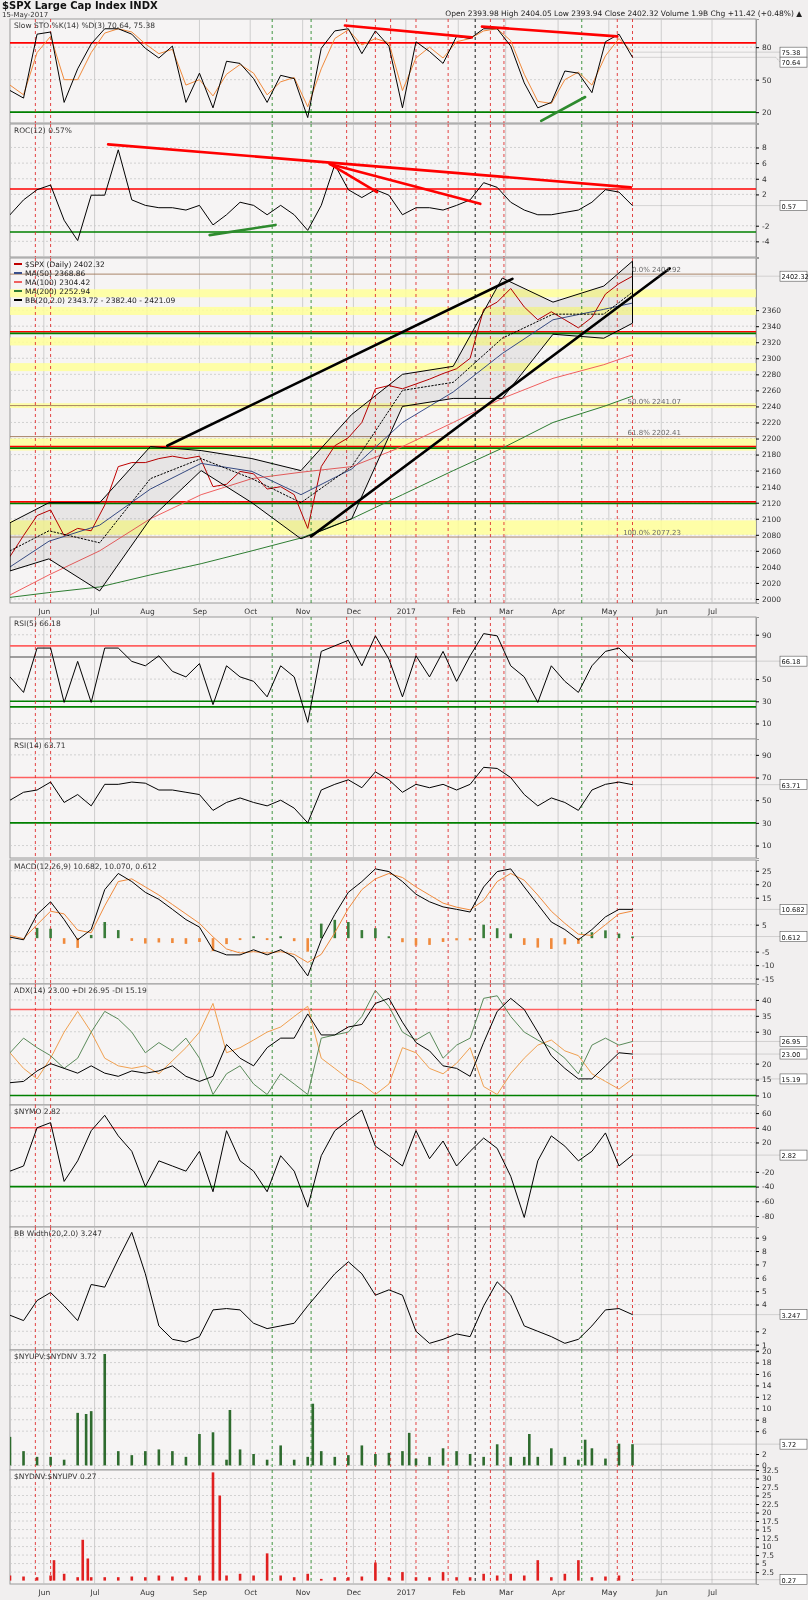  Describe the element at coordinates (80, 5) in the screenshot. I see `chart-title: $SPX Large Cap Index INDX` at that location.